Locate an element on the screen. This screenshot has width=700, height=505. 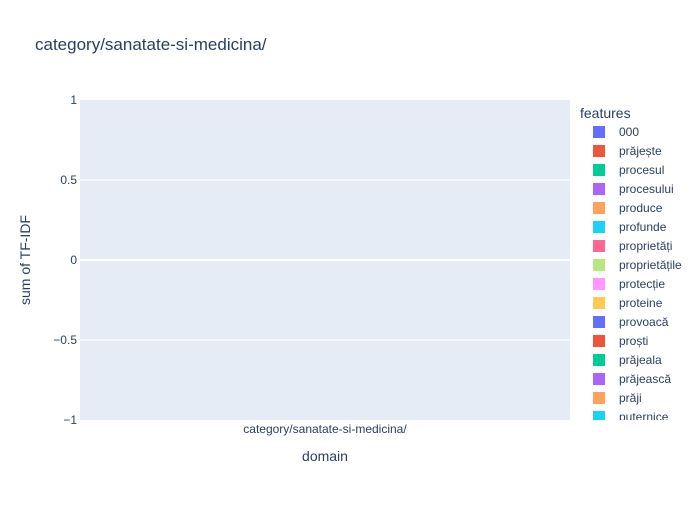
legend-item: profunde is located at coordinates (630, 227).